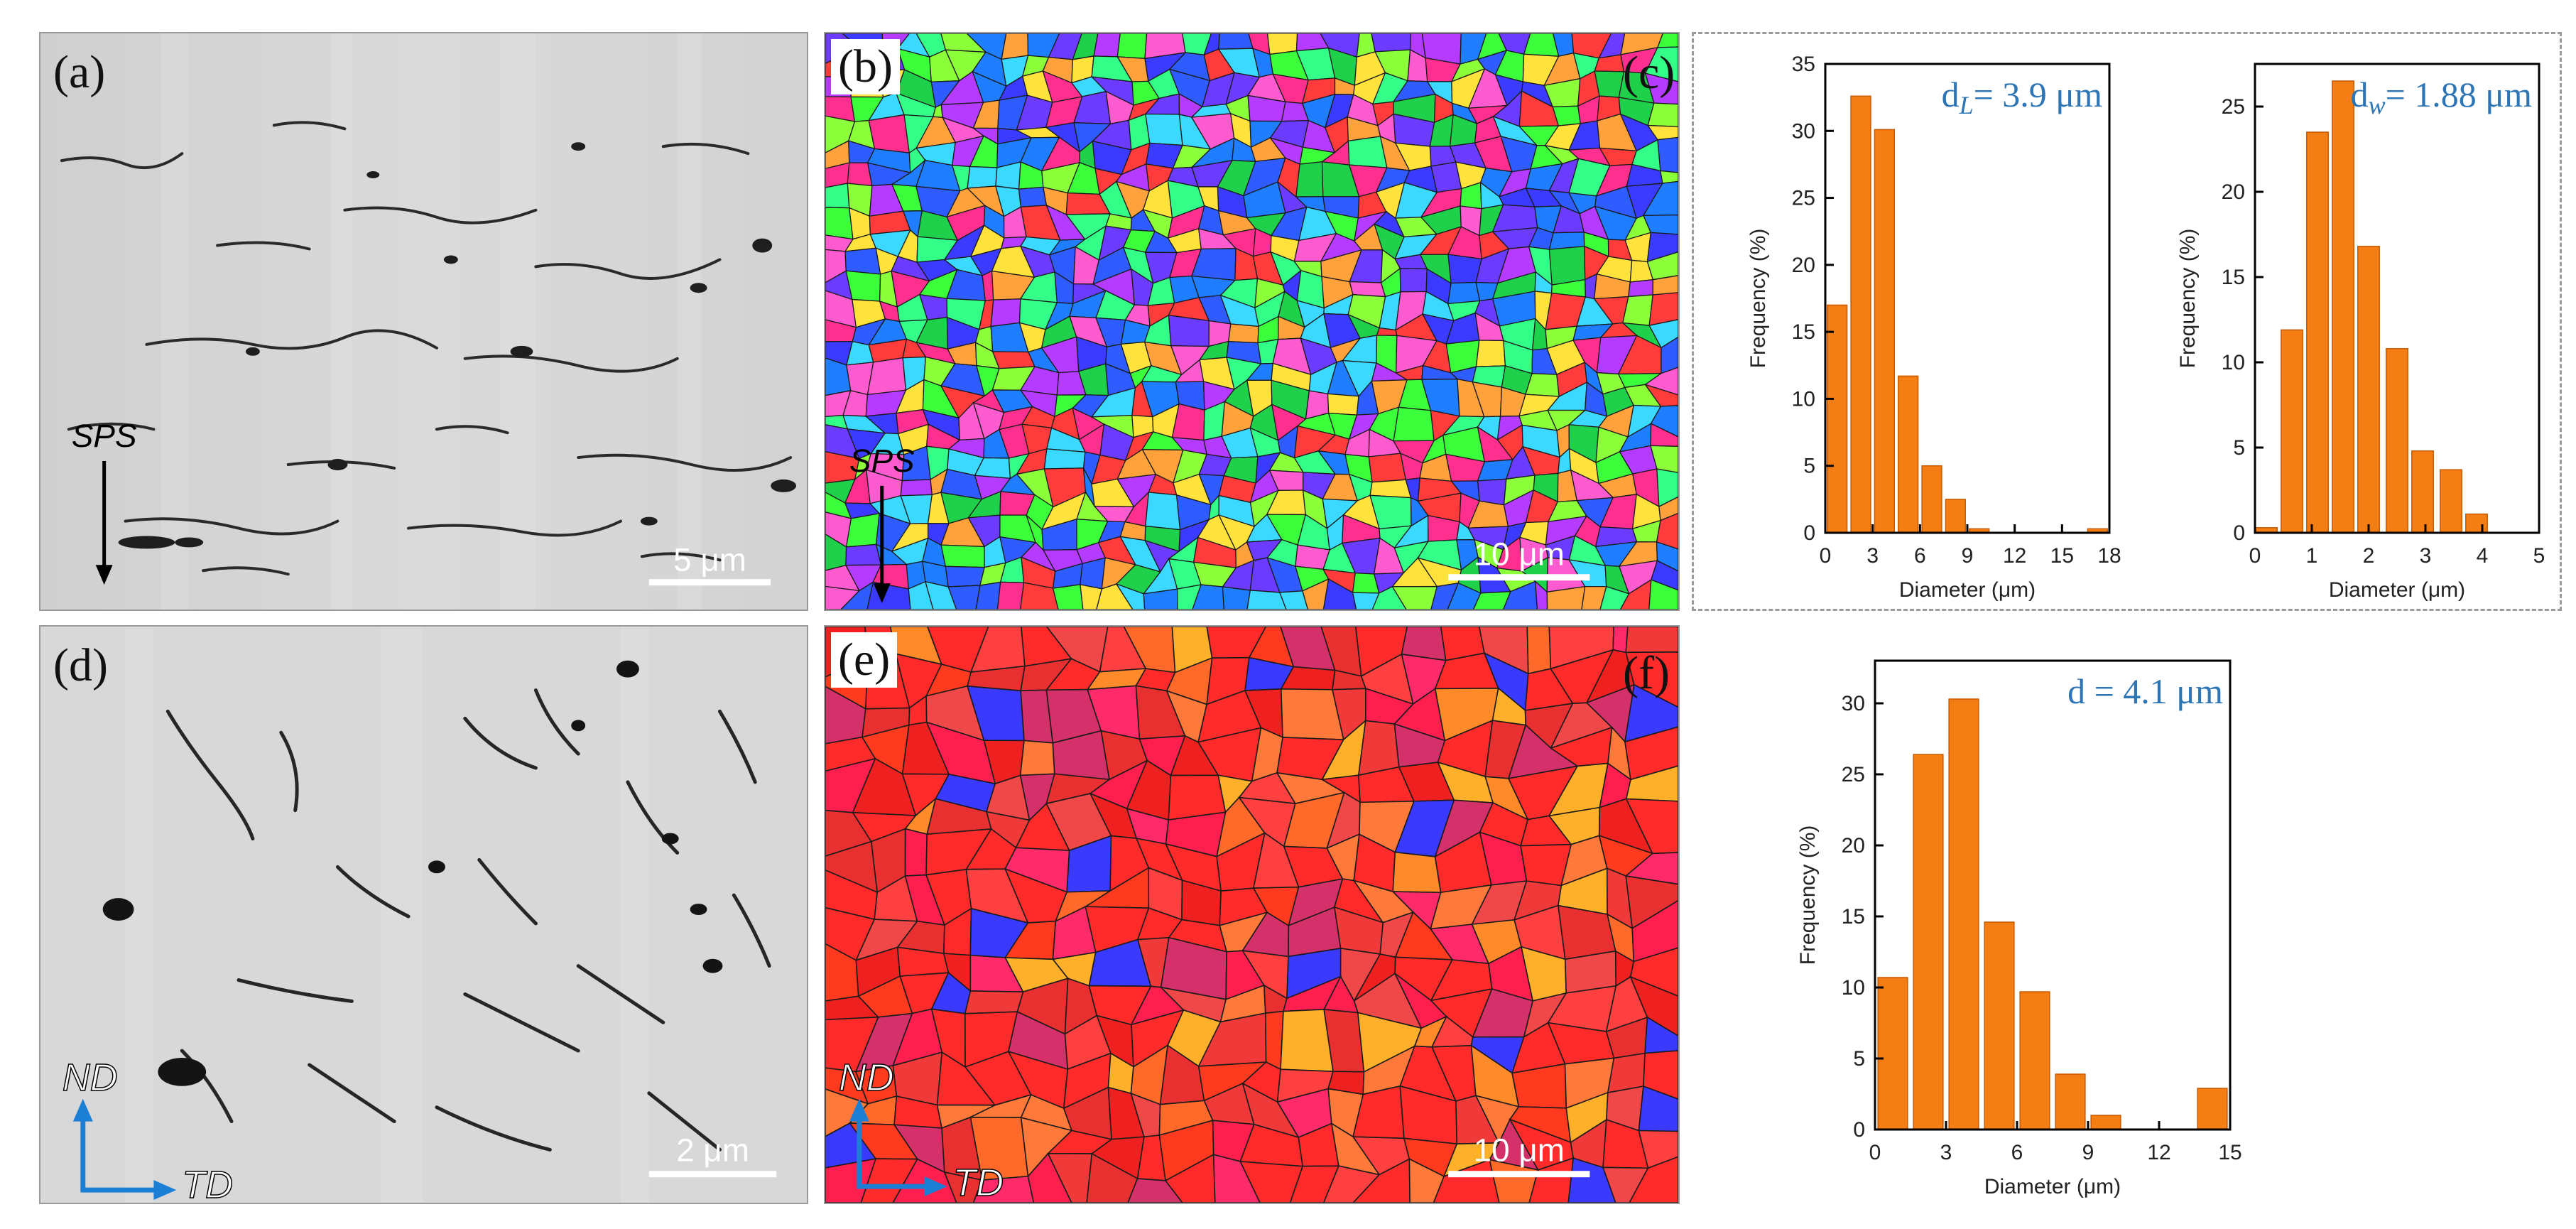 The height and width of the screenshot is (1229, 2576). Describe the element at coordinates (2233, 277) in the screenshot. I see `y-tick-label-c-right: 15` at that location.